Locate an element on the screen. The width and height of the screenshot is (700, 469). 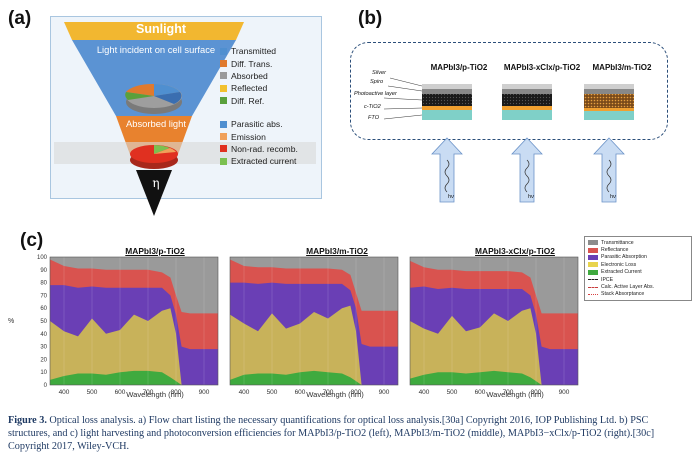
panel-c-label: (c) is located at coordinates (32, 240).